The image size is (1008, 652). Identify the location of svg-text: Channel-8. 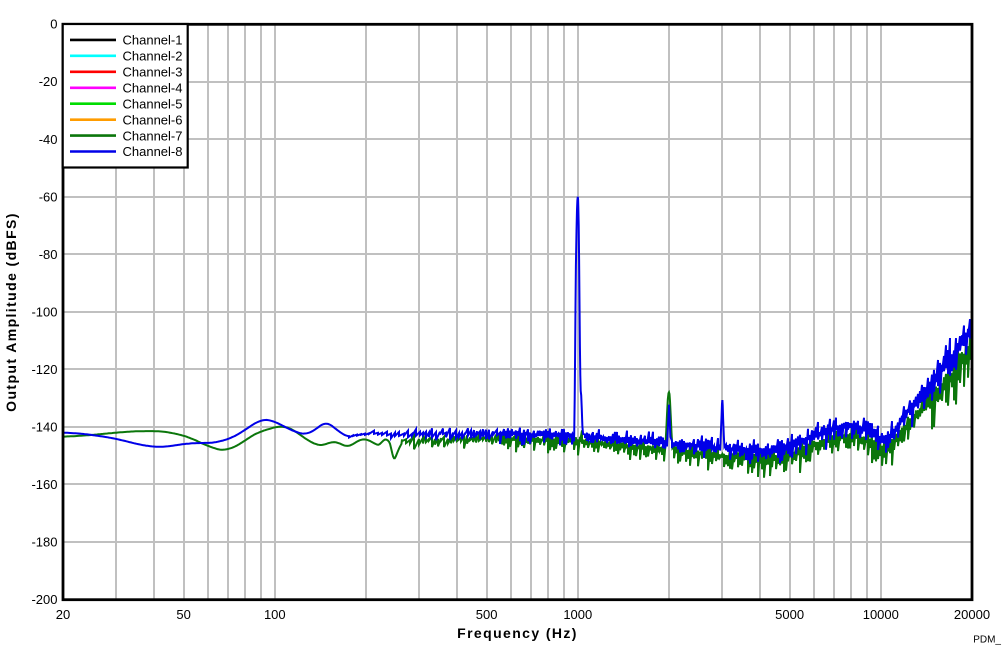
(153, 151).